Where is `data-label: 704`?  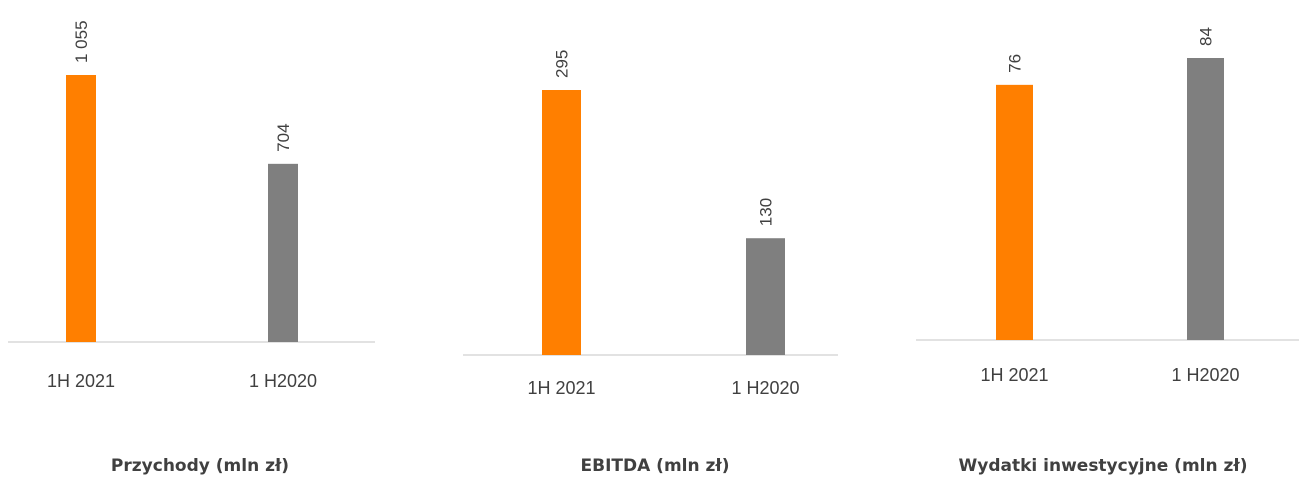
data-label: 704 is located at coordinates (283, 137).